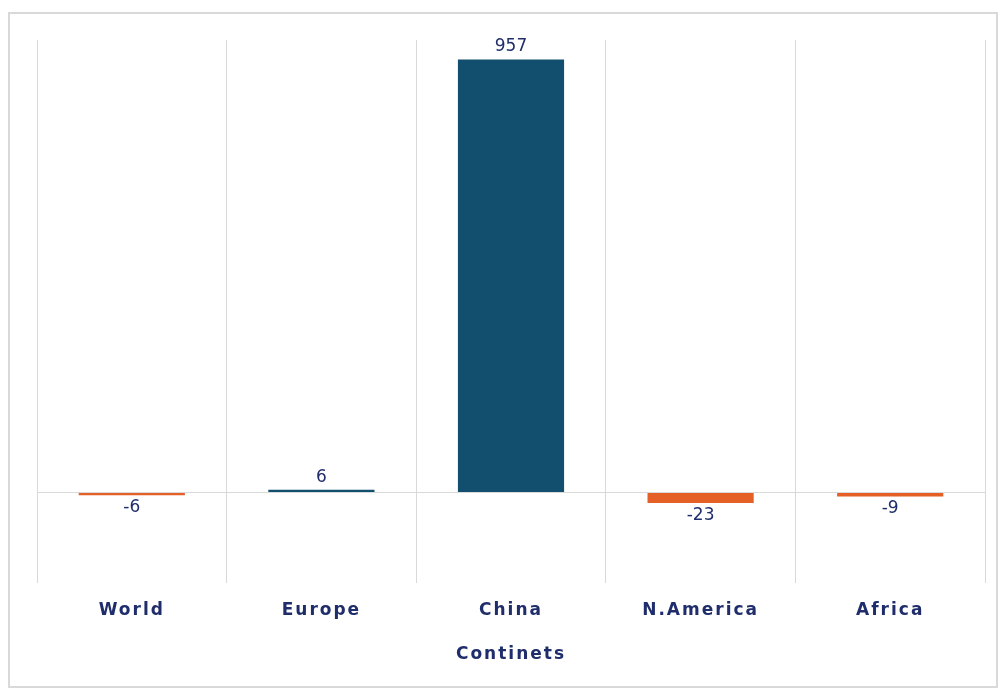 The height and width of the screenshot is (693, 1003). Describe the element at coordinates (890, 609) in the screenshot. I see `x-tick-label: Africa` at that location.